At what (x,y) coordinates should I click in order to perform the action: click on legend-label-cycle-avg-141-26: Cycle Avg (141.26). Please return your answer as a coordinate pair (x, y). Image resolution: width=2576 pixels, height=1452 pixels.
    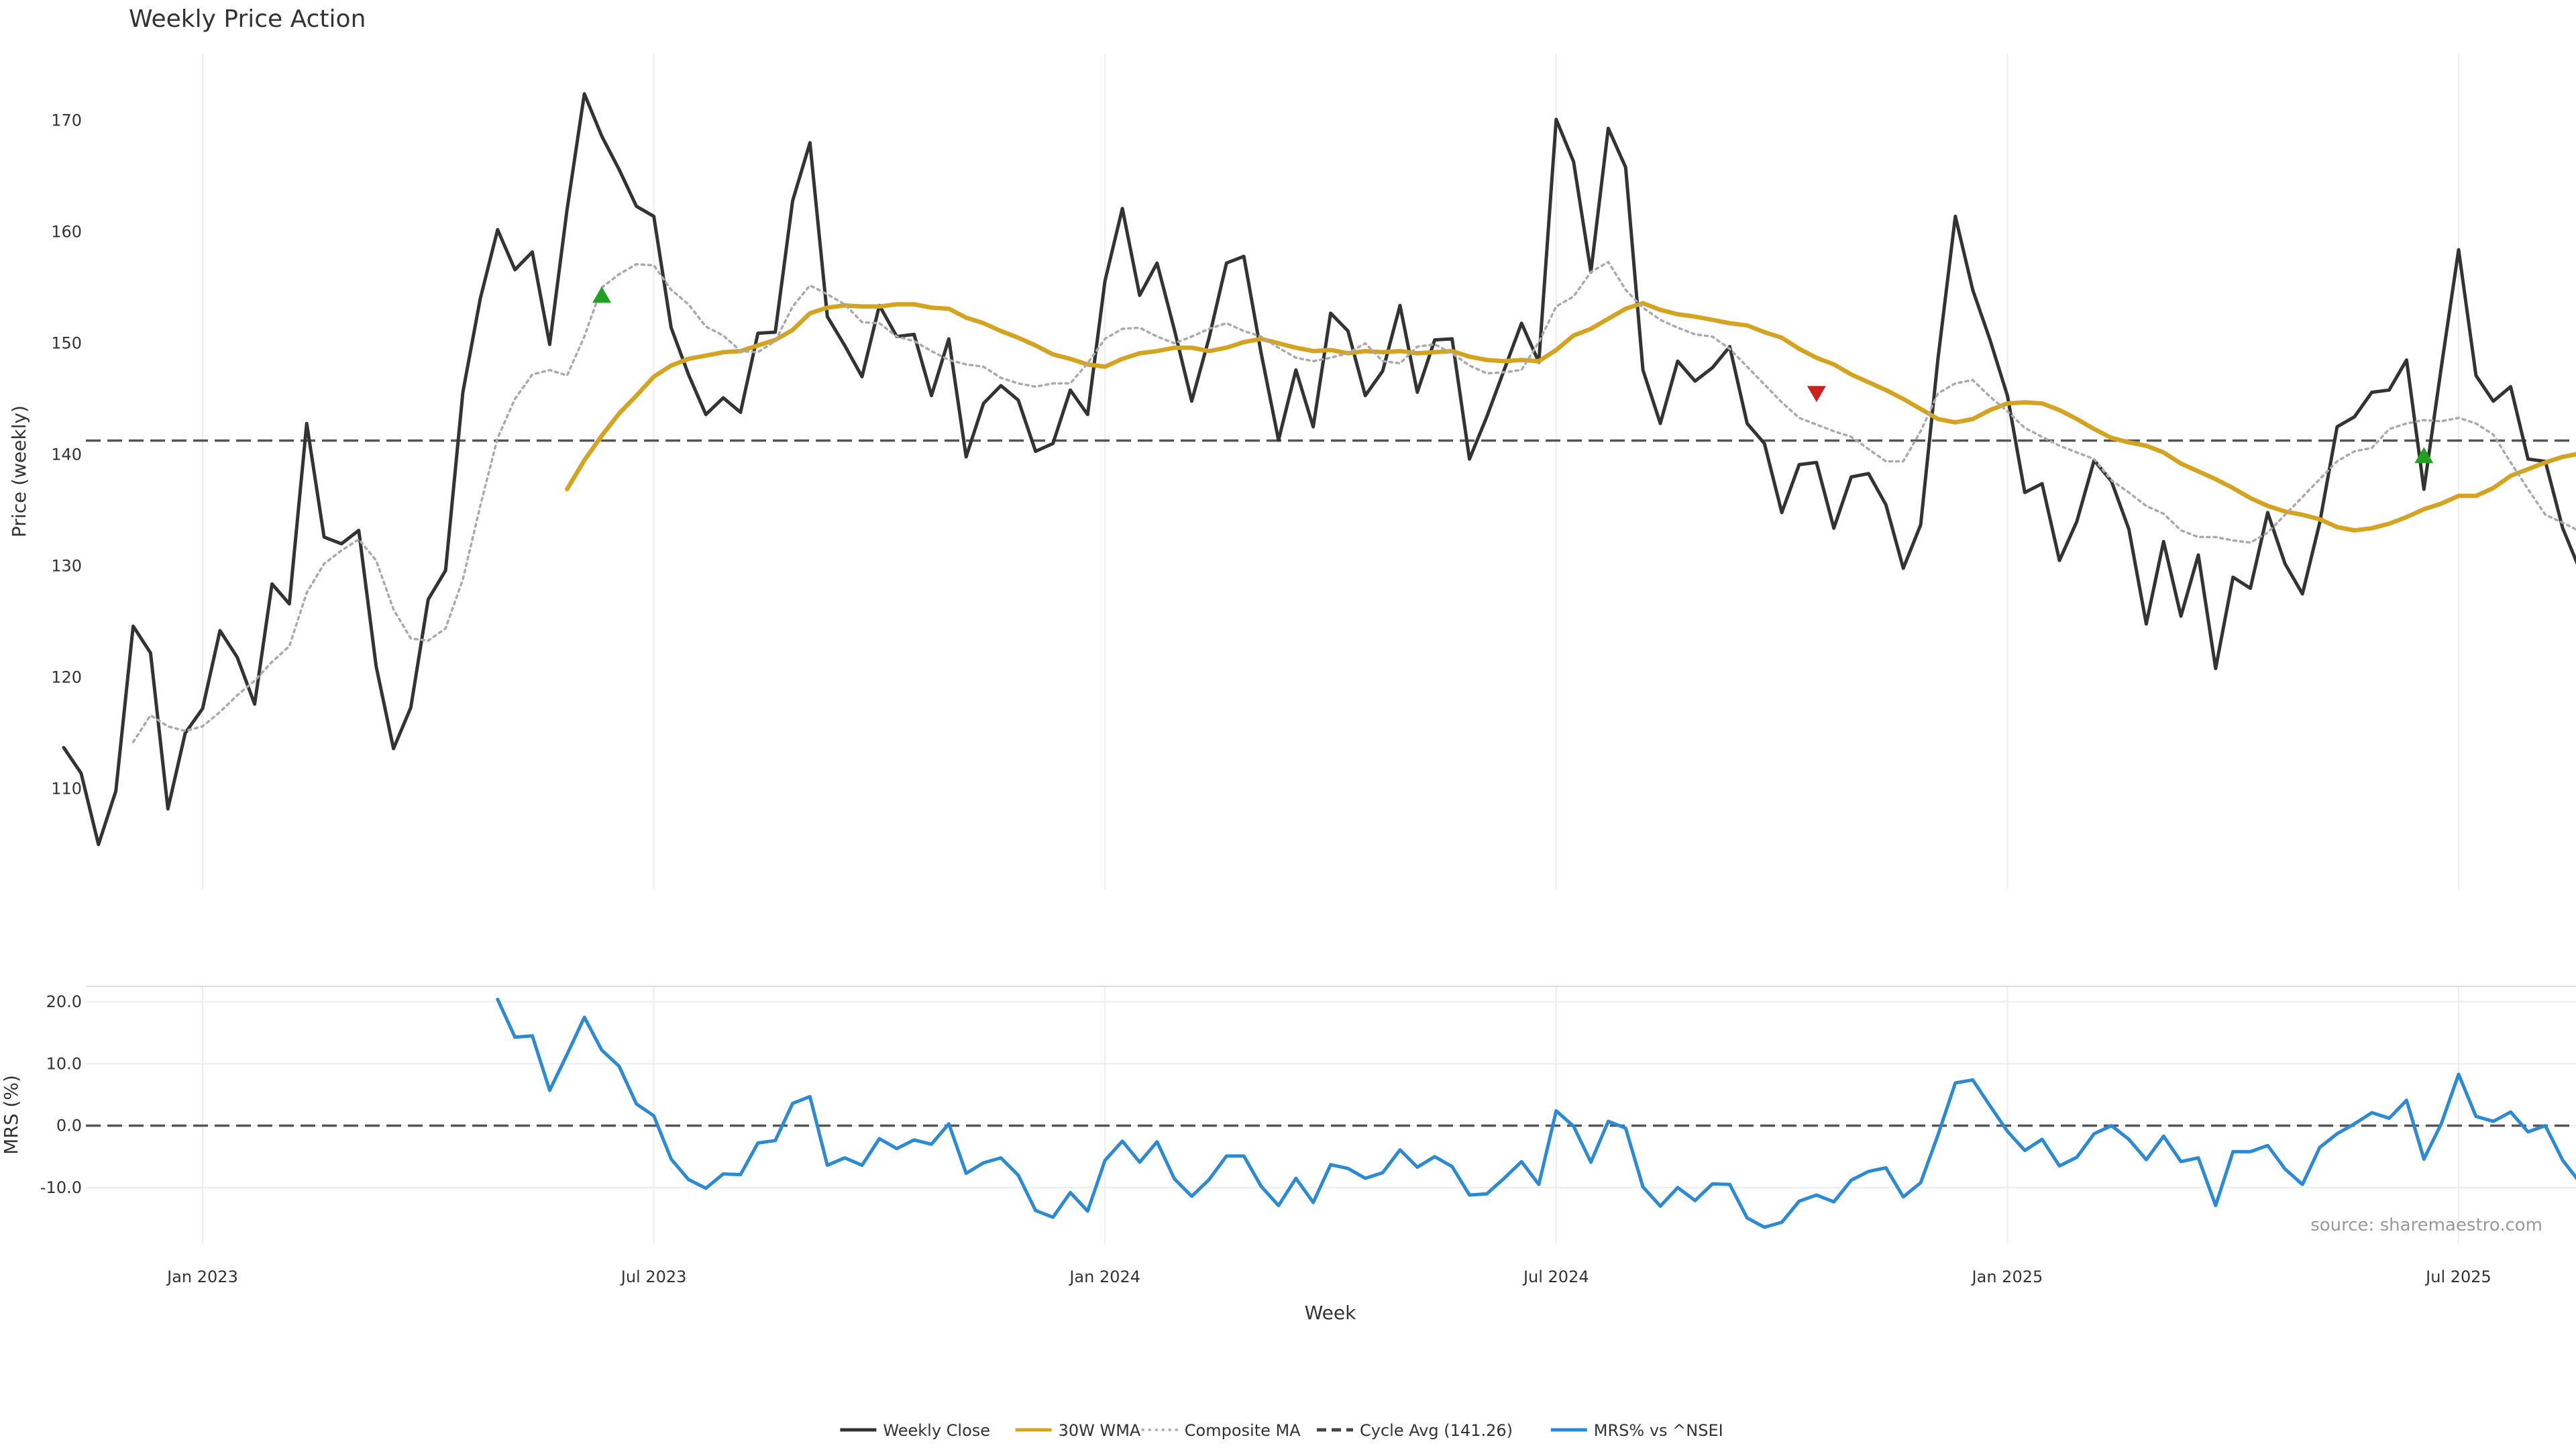
    Looking at the image, I should click on (1436, 1431).